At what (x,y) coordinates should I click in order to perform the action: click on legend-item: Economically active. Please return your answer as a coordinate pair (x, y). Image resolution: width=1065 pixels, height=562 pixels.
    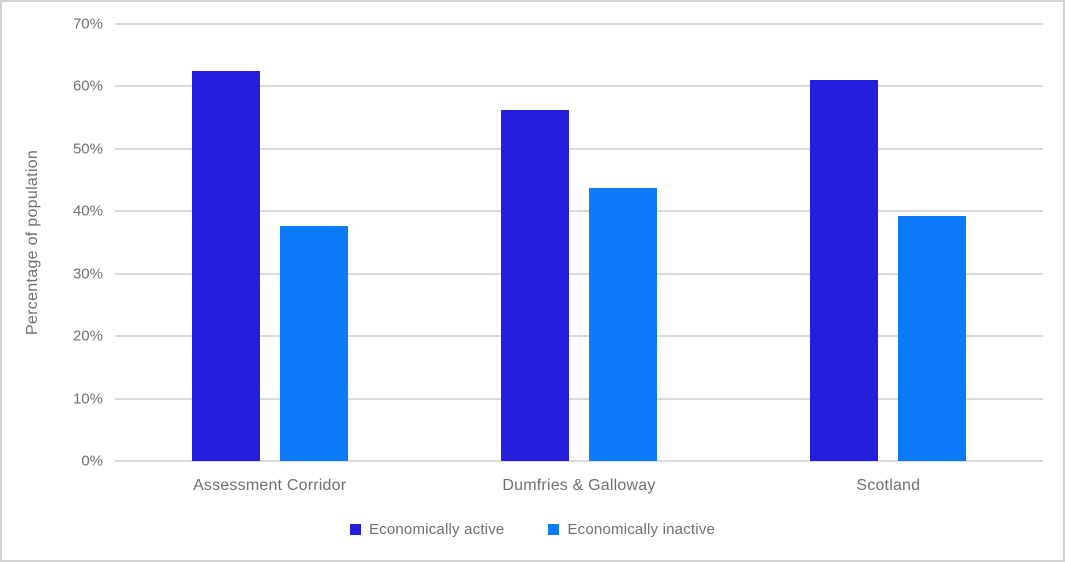
    Looking at the image, I should click on (427, 529).